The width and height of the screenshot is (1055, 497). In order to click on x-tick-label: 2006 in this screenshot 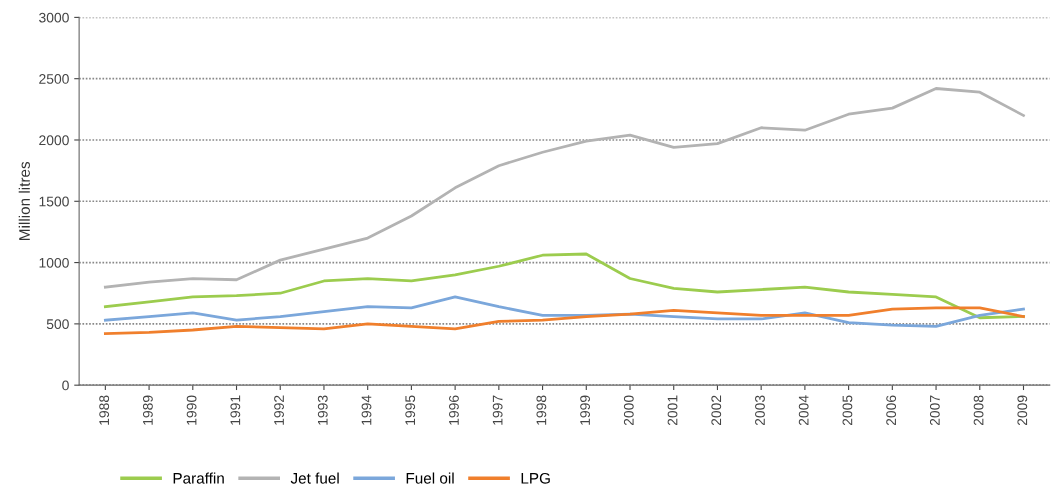, I will do `click(891, 410)`.